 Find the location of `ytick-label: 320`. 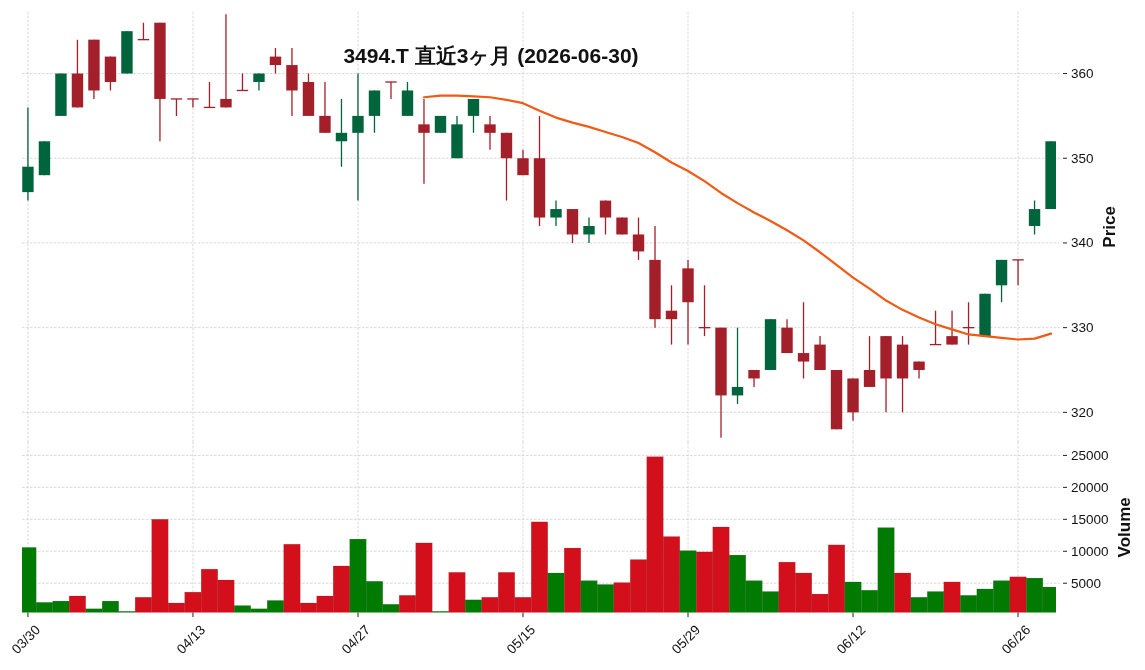

ytick-label: 320 is located at coordinates (1082, 412).